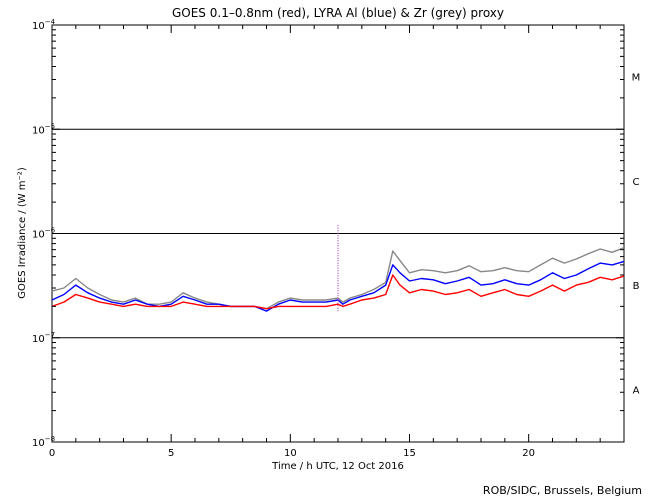  What do you see at coordinates (636, 78) in the screenshot?
I see `flare-class-label-m: M` at bounding box center [636, 78].